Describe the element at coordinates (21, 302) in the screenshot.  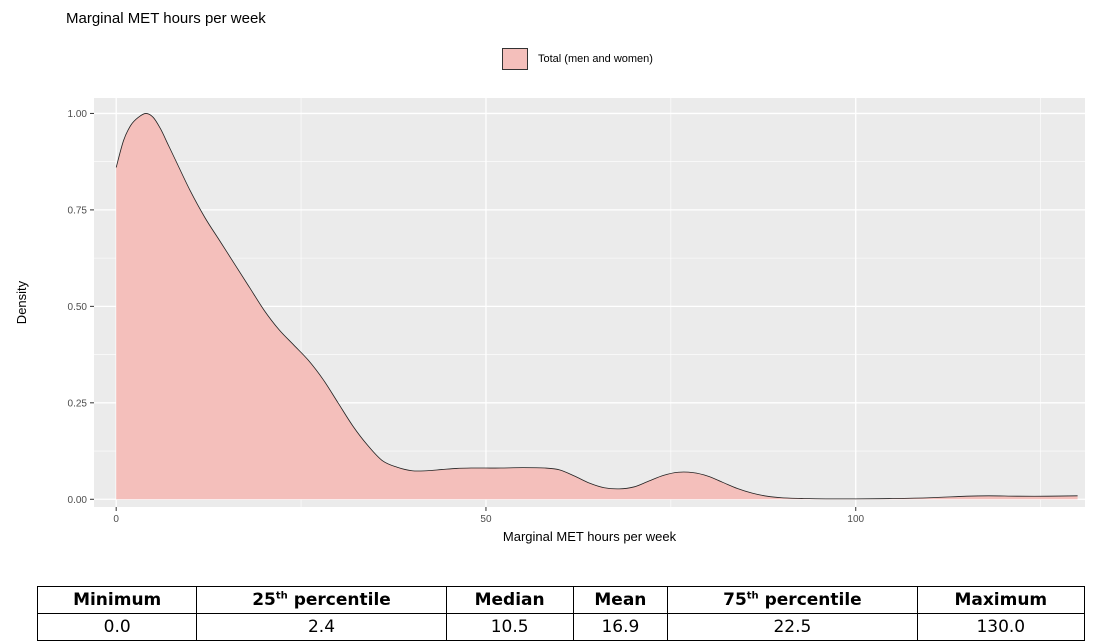
I see `y-axis-title: Density` at that location.